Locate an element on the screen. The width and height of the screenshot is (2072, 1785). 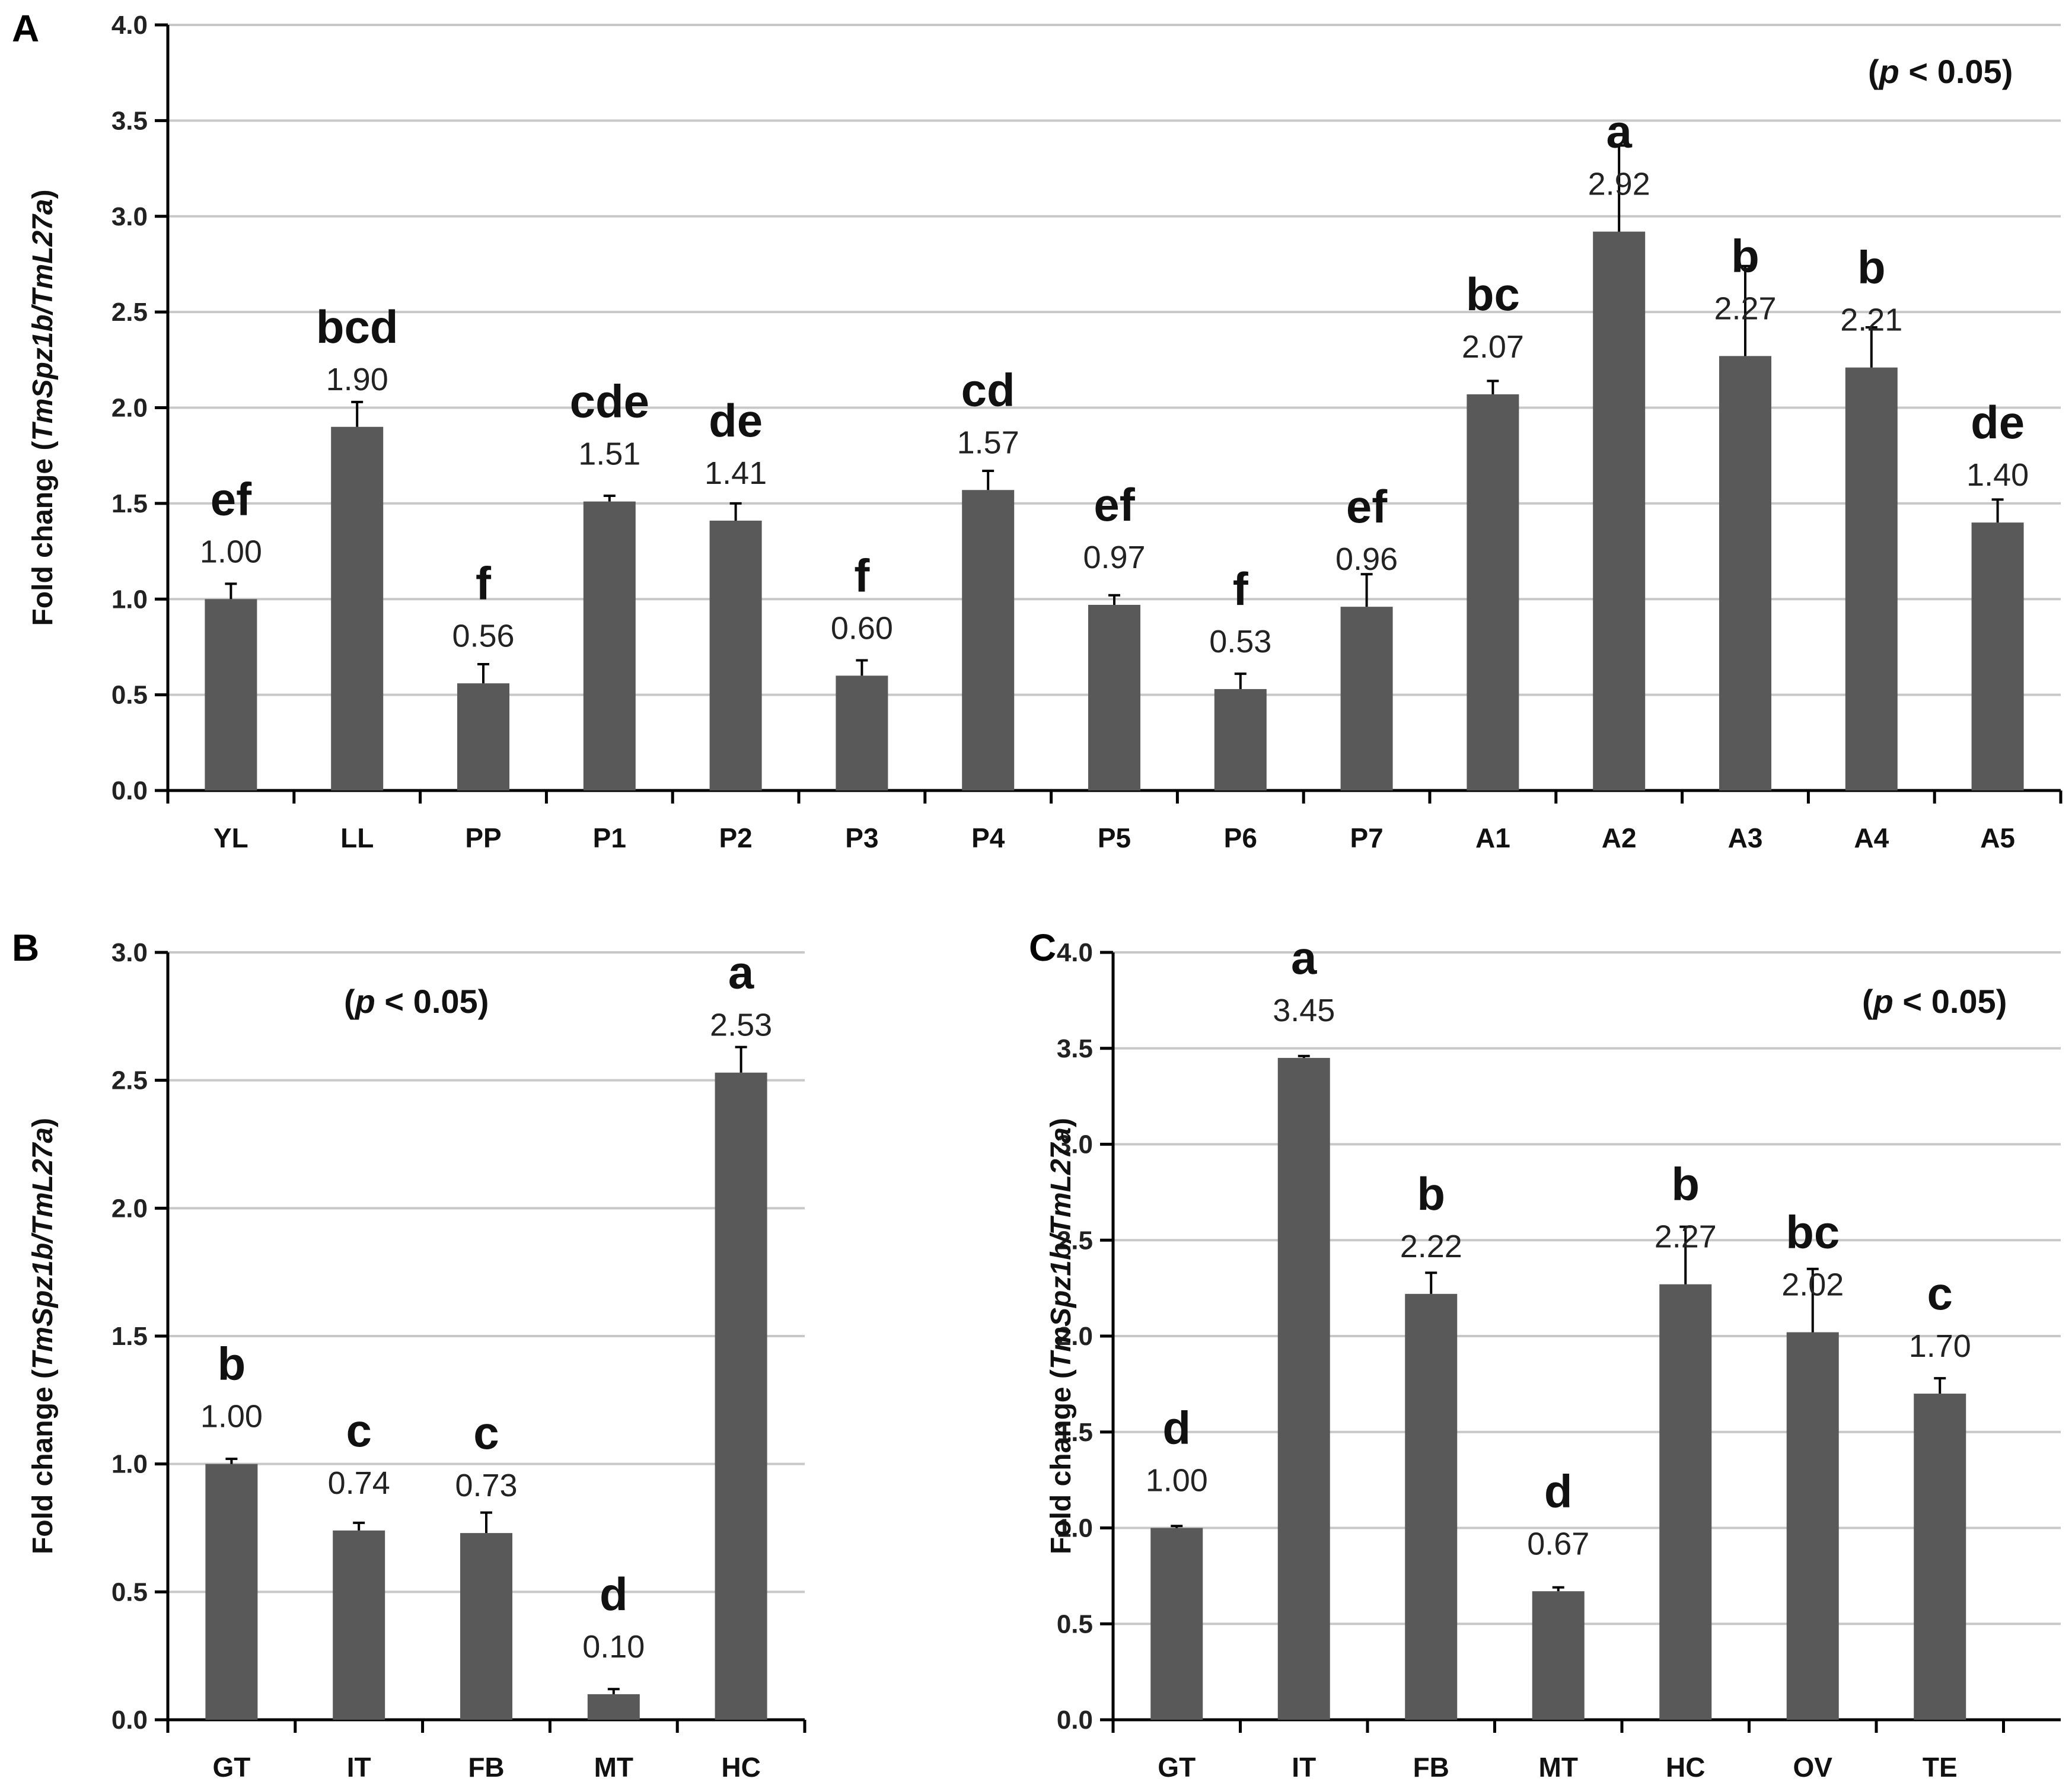
x-tick-label: P4 is located at coordinates (988, 838).